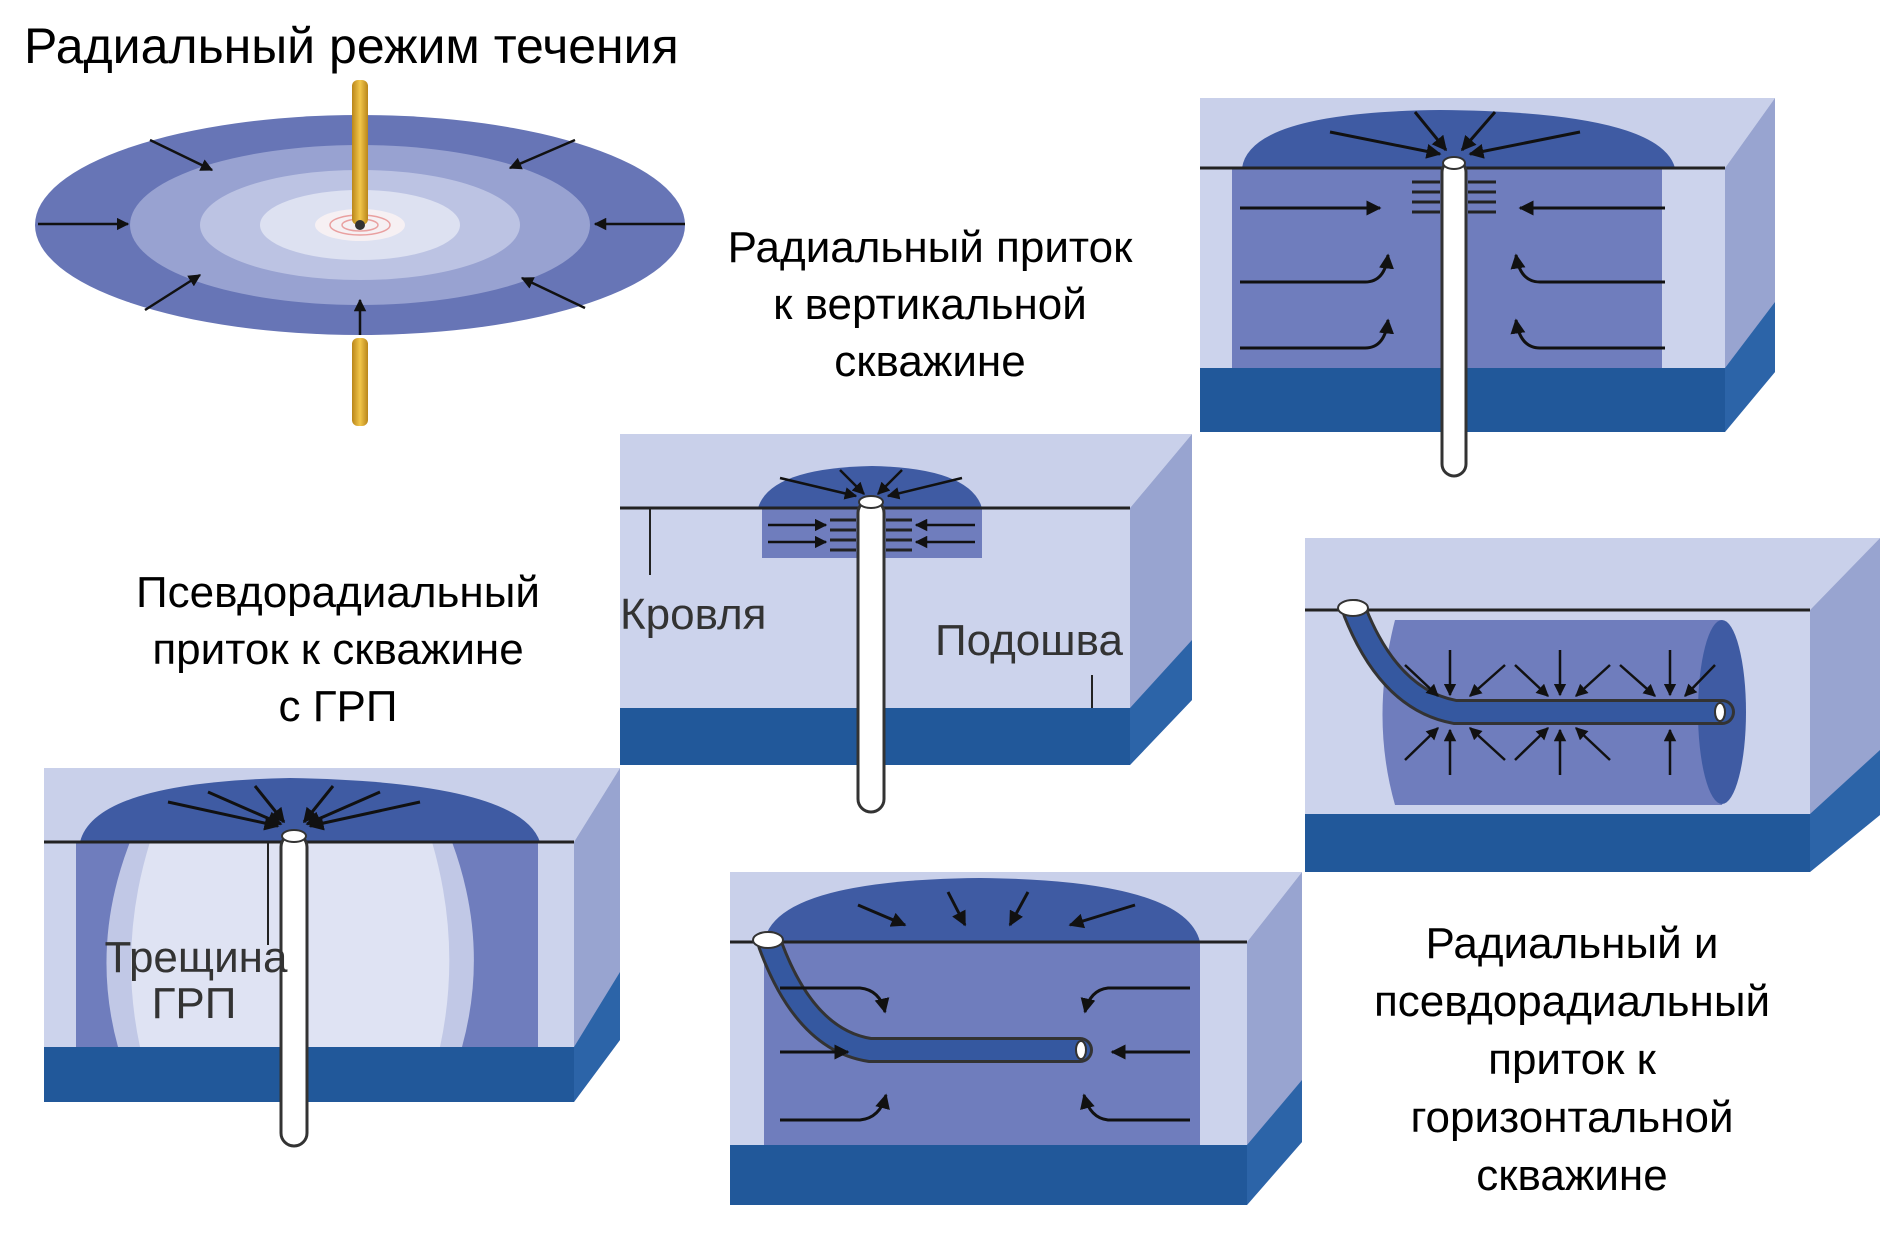 Image resolution: width=1880 pixels, height=1233 pixels. What do you see at coordinates (693, 614) in the screenshot?
I see `label-roof: Кровля` at bounding box center [693, 614].